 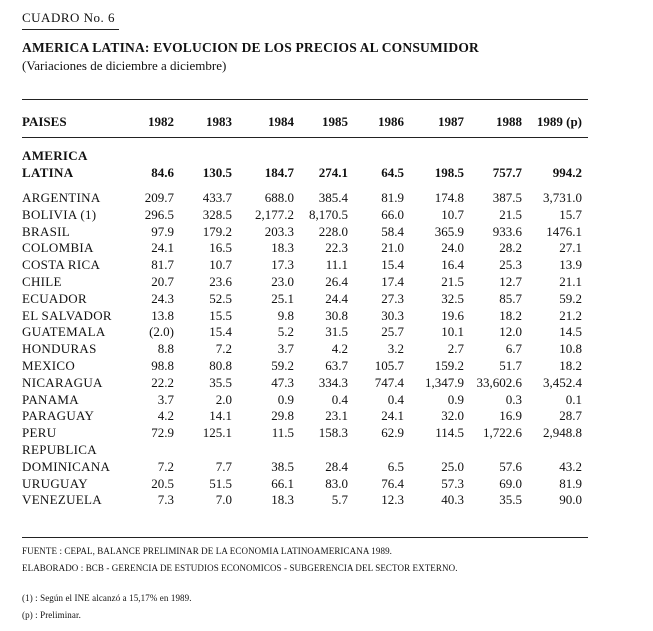 I want to click on table-cell: 21.5, so click(x=452, y=281).